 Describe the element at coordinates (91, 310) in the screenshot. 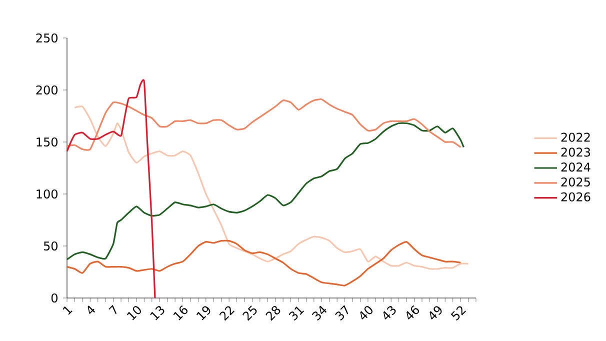

I see `x-tick-label: 4` at that location.